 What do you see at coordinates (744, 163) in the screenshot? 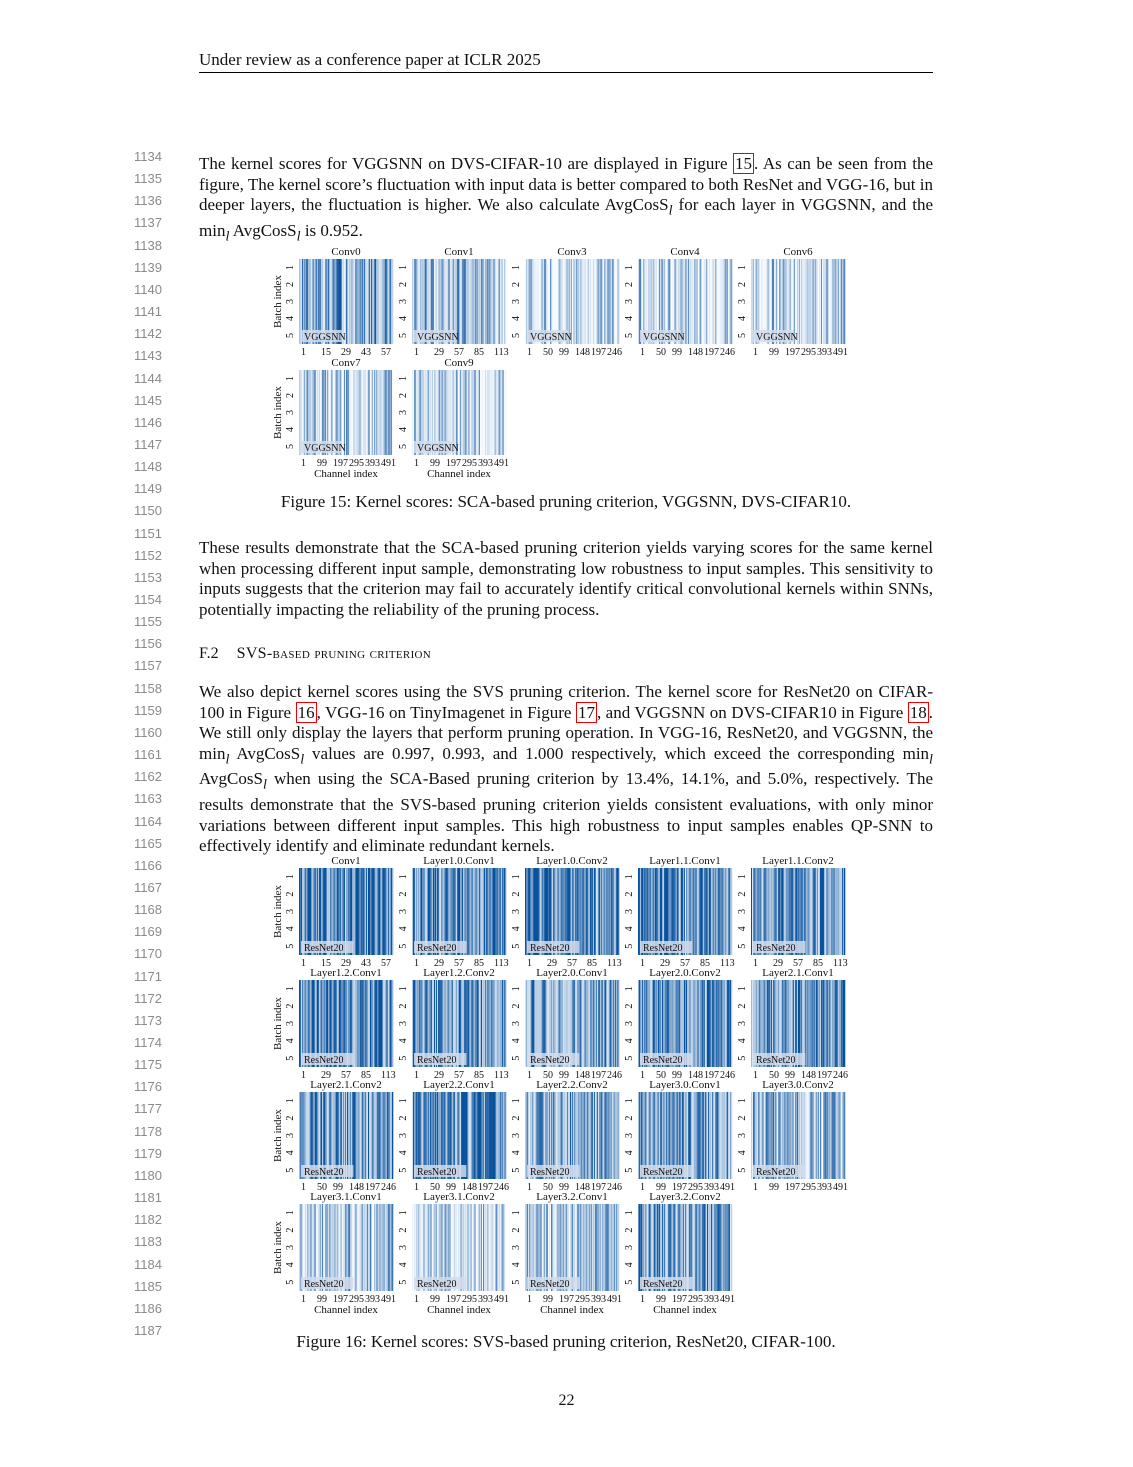
I see `figure-15-link: 15` at bounding box center [744, 163].